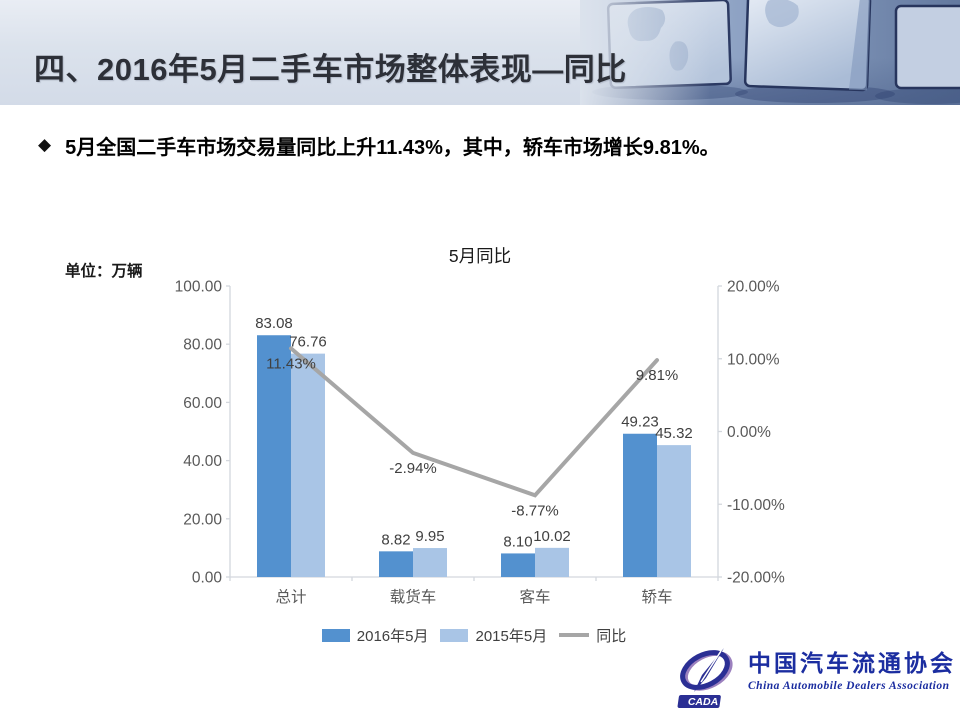  What do you see at coordinates (611, 636) in the screenshot?
I see `legend-label: 同比` at bounding box center [611, 636].